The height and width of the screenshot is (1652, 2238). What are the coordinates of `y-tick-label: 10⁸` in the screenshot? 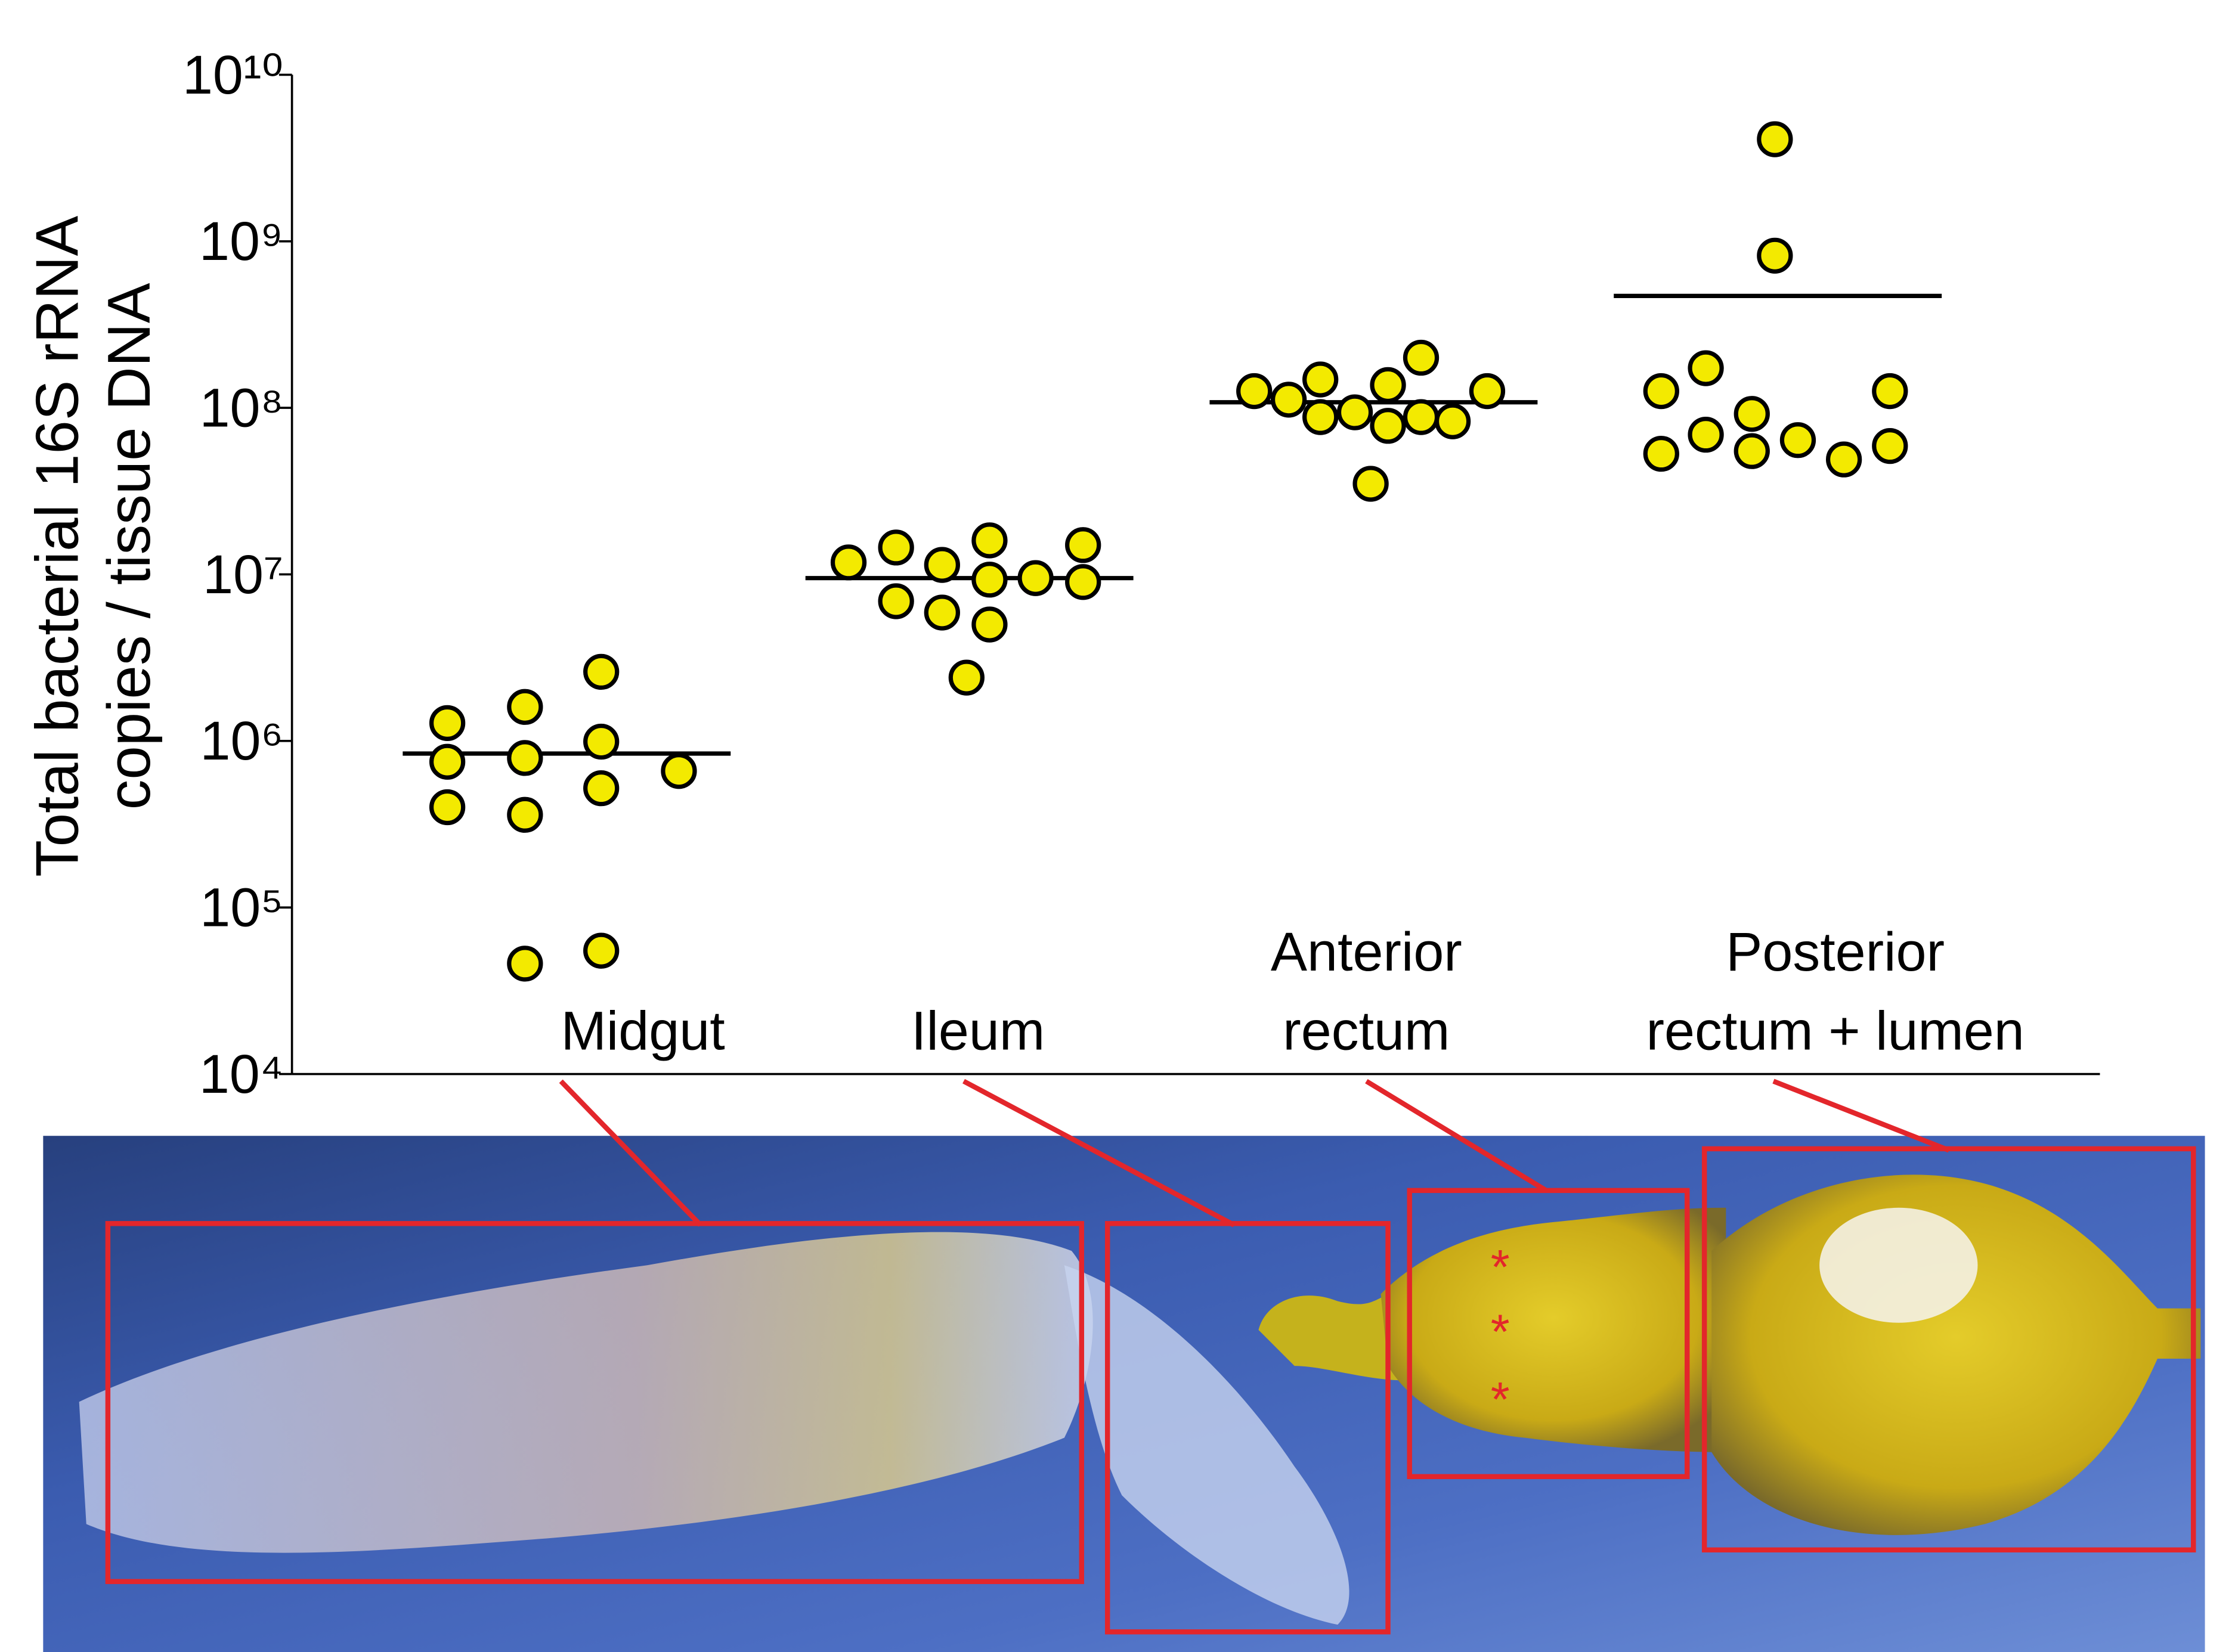 It's located at (242, 407).